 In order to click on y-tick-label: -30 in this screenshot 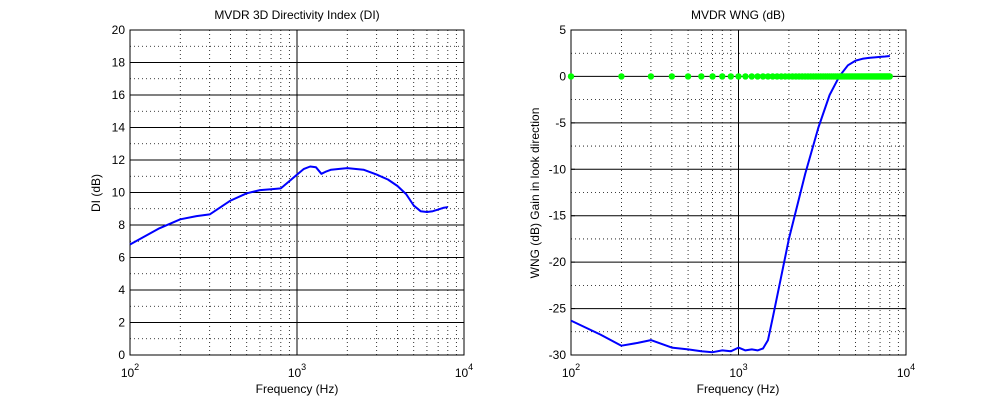, I will do `click(558, 355)`.